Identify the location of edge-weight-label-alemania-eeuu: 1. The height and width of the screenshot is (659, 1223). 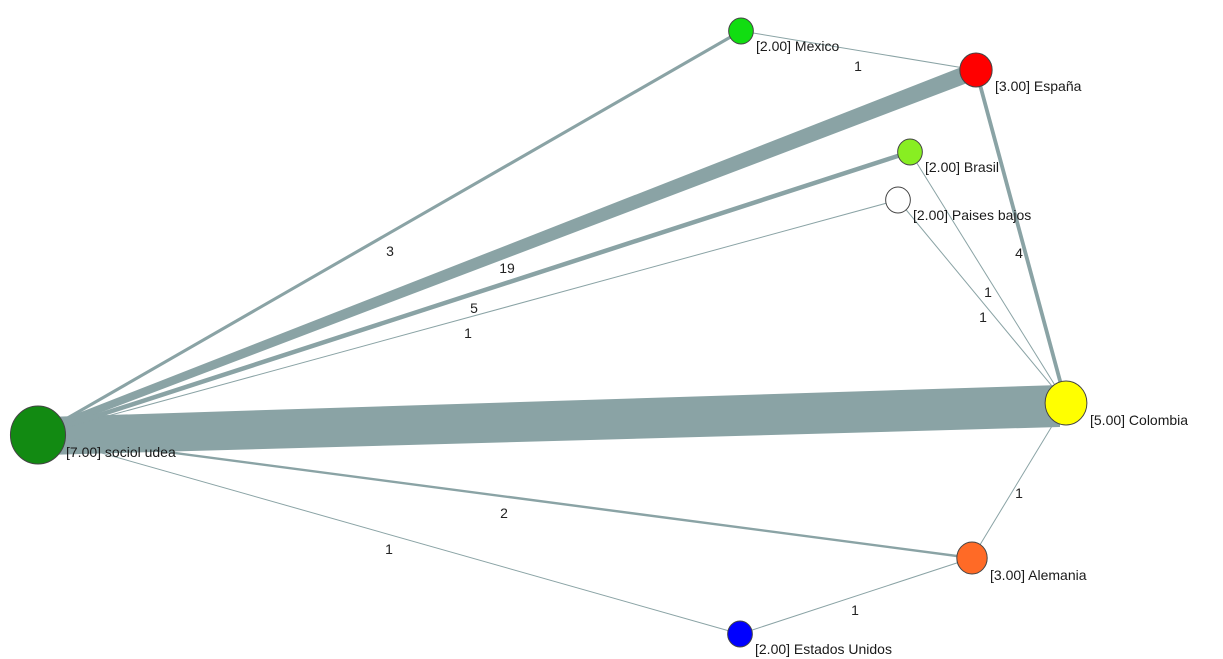
(855, 610).